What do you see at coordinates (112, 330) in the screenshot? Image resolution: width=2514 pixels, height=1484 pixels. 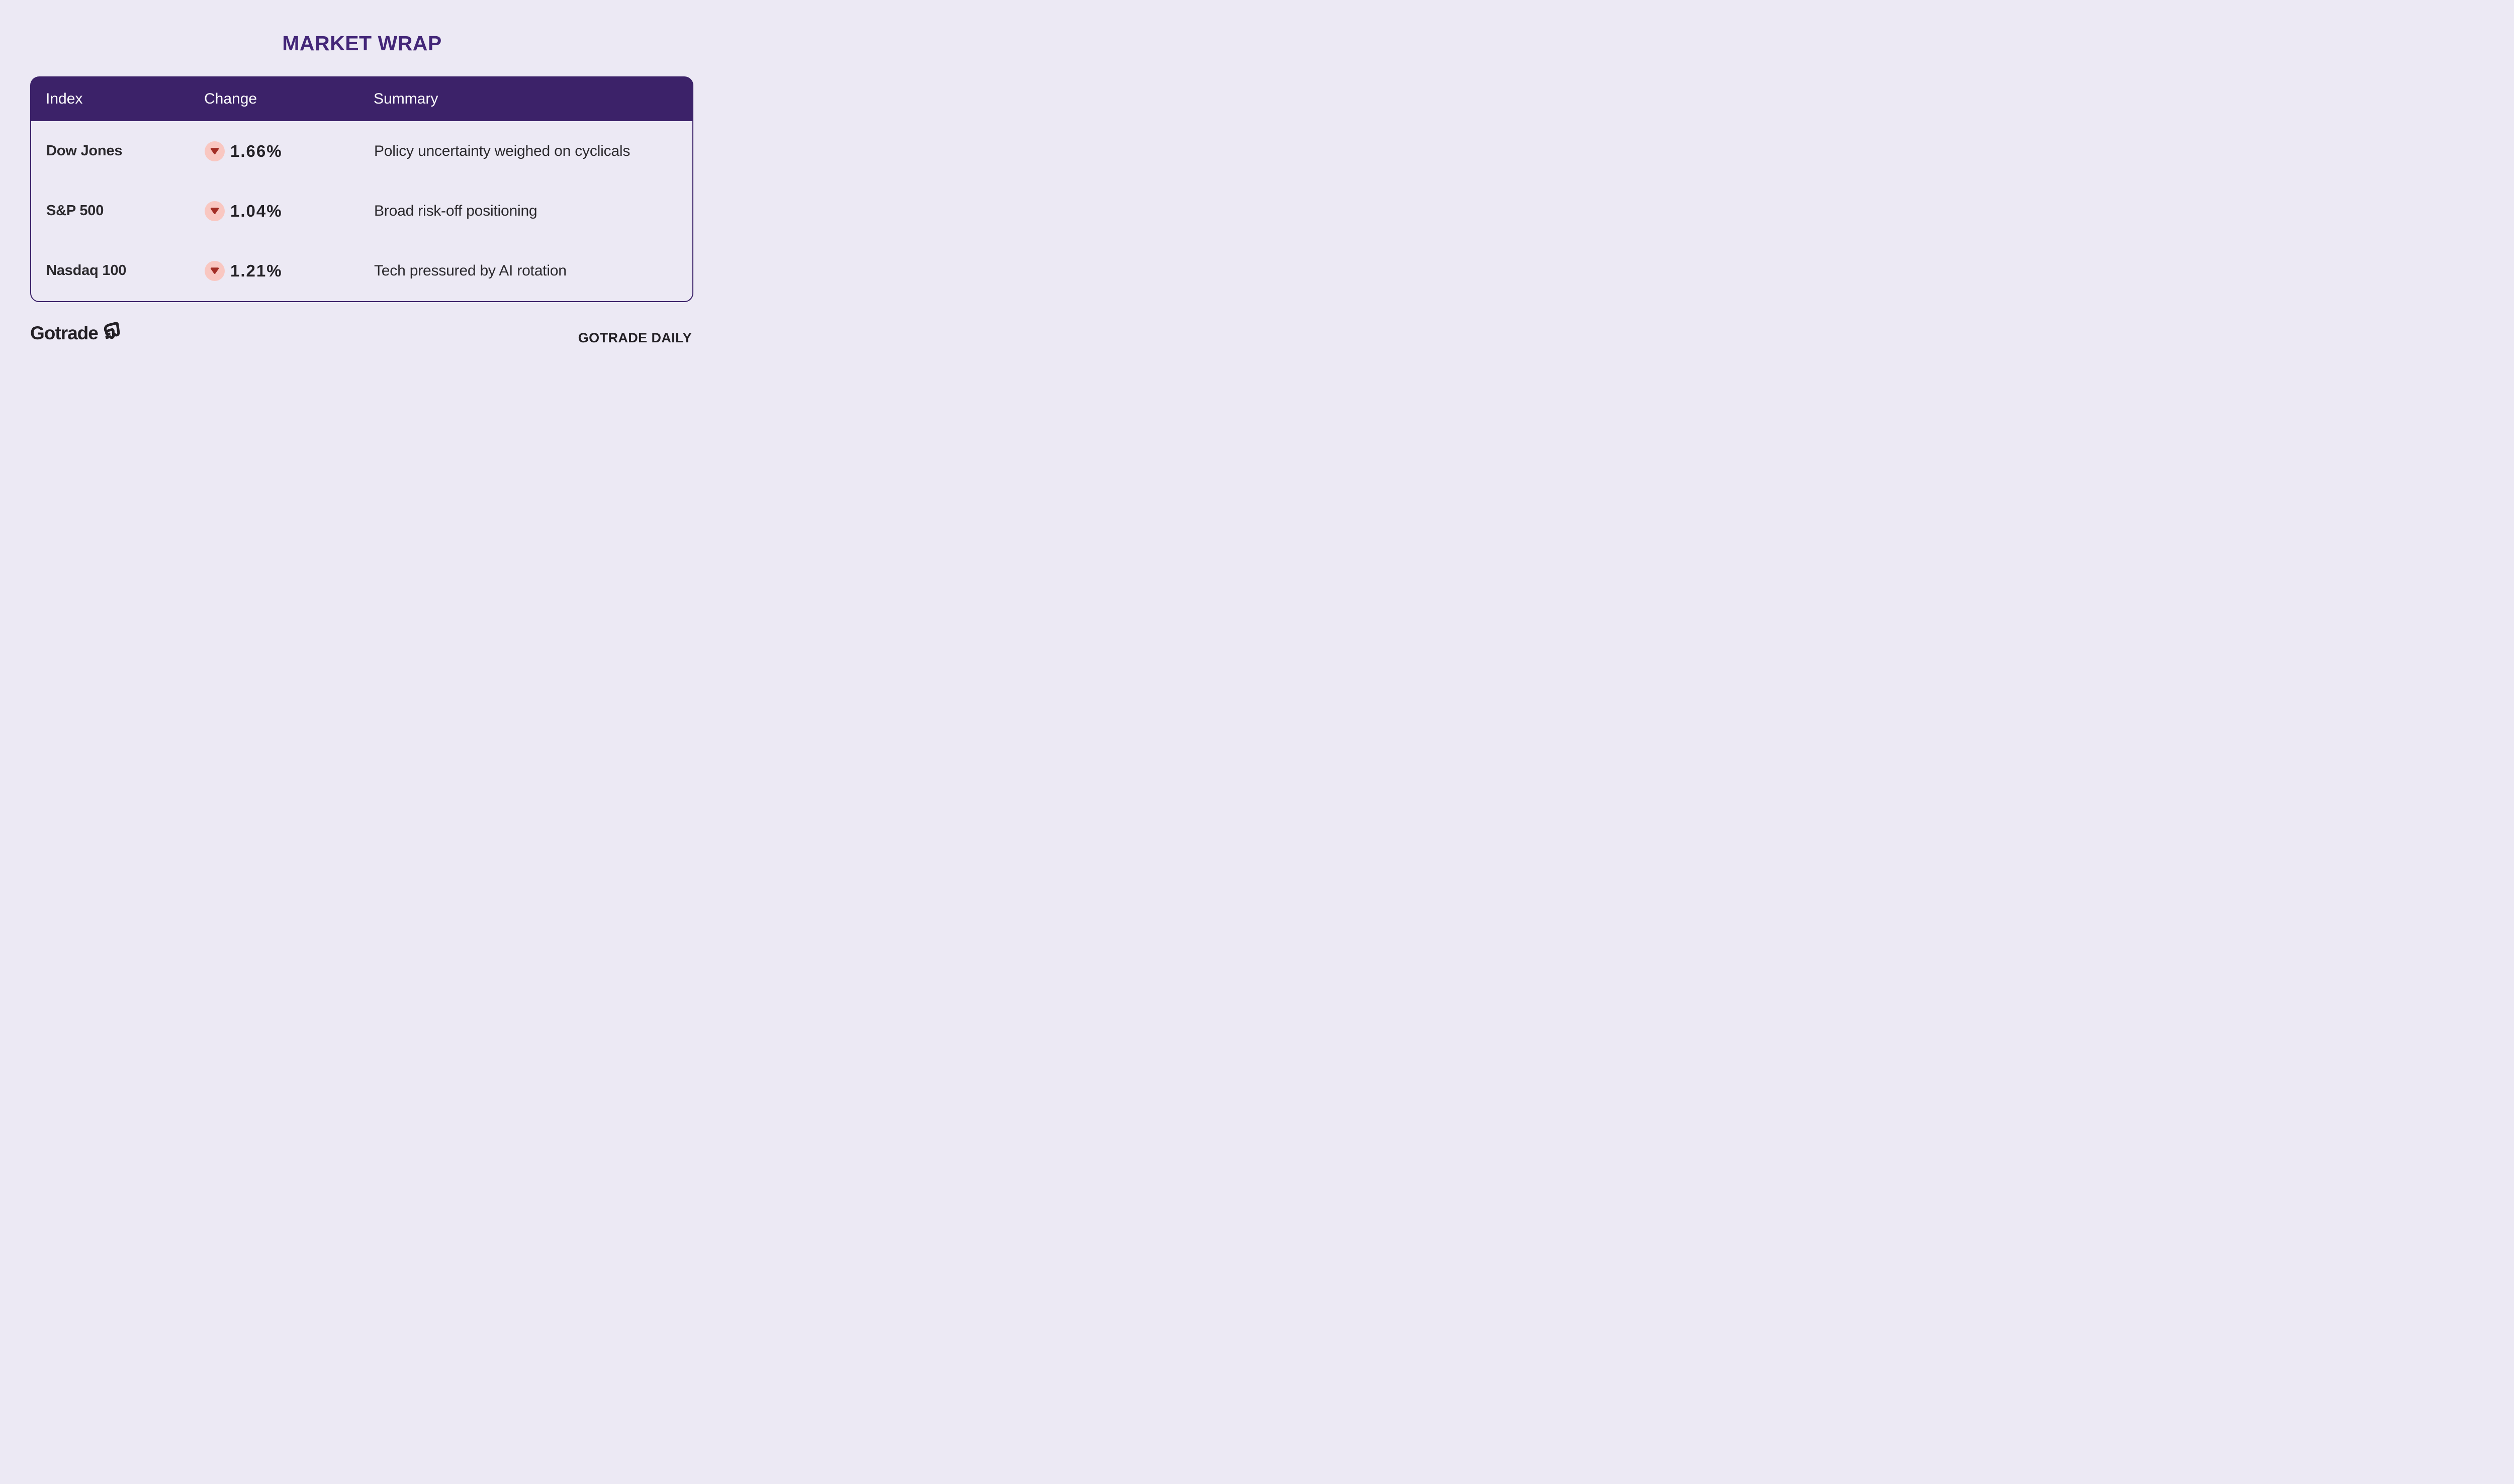 I see `gotrade-arrow-chart-icon` at bounding box center [112, 330].